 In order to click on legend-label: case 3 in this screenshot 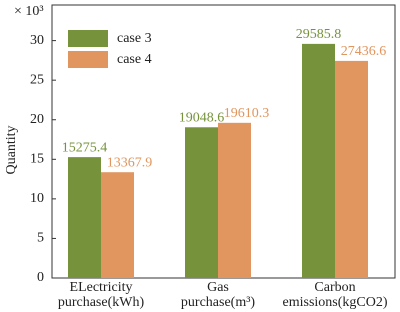, I will do `click(134, 38)`.